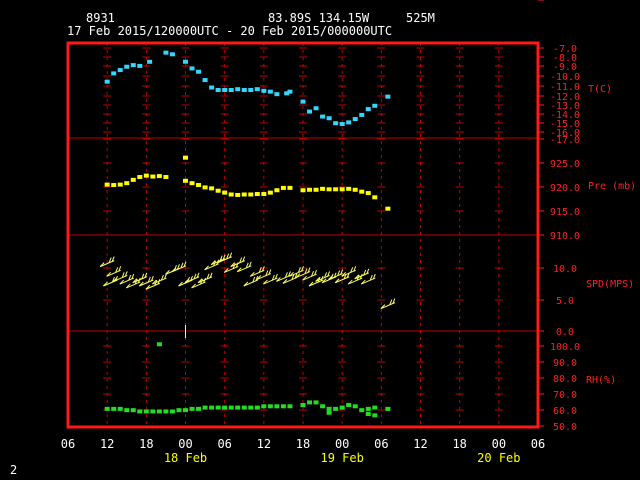 The width and height of the screenshot is (640, 480). What do you see at coordinates (185, 458) in the screenshot?
I see `x-day-label: 18 Feb` at bounding box center [185, 458].